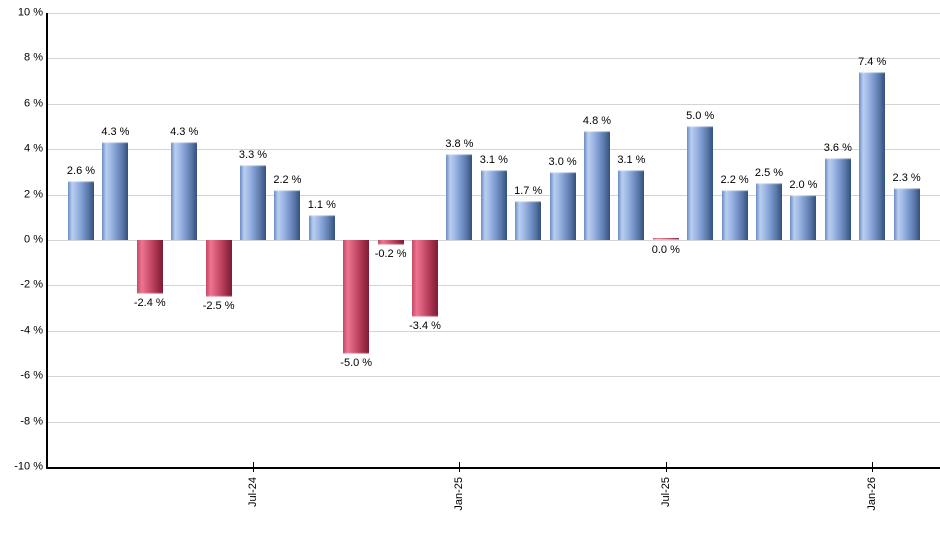 The width and height of the screenshot is (940, 550). What do you see at coordinates (872, 494) in the screenshot?
I see `x-axis-tick-label-text: Jan-26` at bounding box center [872, 494].